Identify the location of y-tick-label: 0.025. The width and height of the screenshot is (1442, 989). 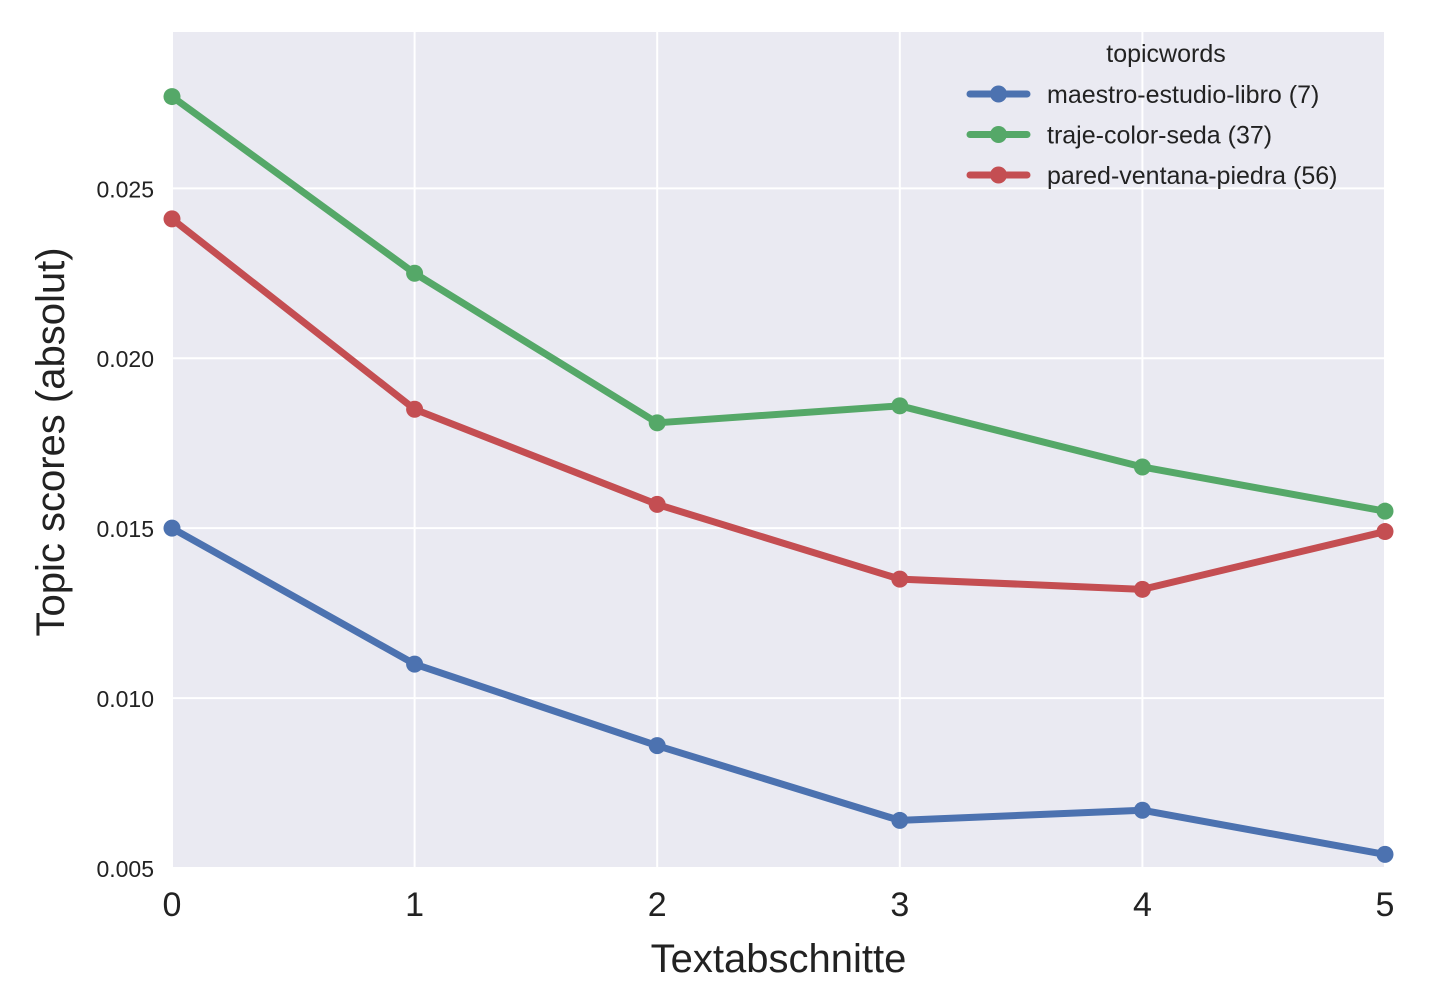
(125, 189).